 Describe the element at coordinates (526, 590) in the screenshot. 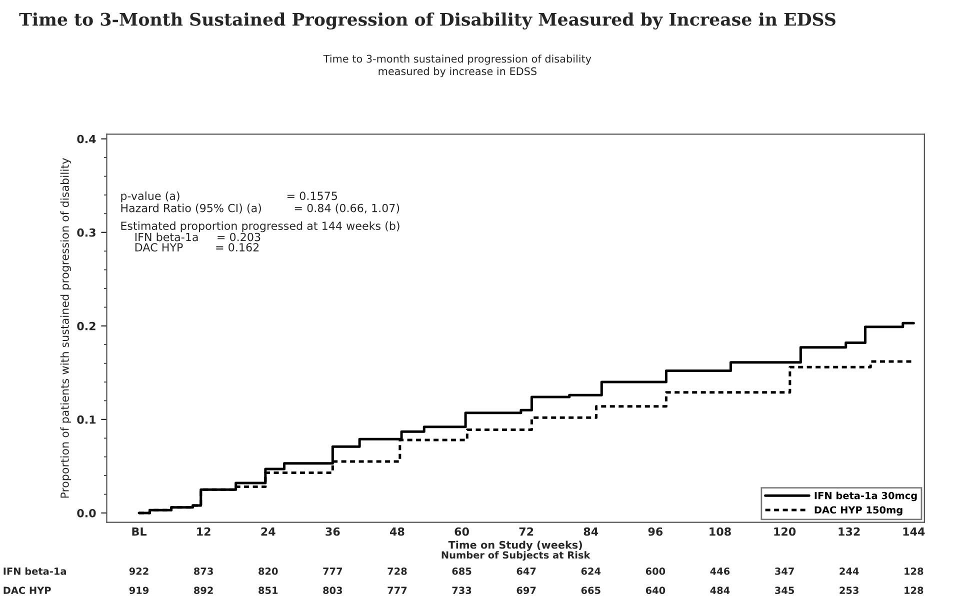

I see `text: 697` at that location.